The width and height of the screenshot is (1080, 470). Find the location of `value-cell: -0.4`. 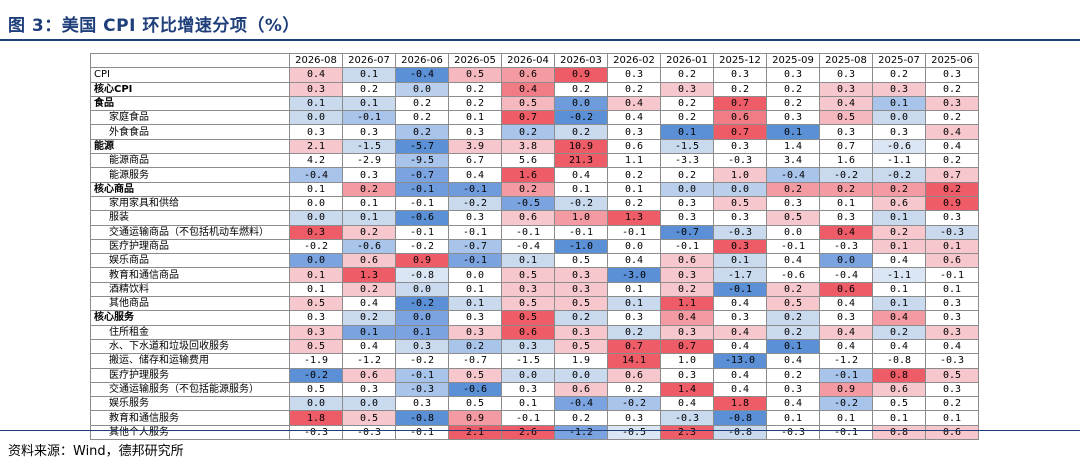

value-cell: -0.4 is located at coordinates (793, 175).